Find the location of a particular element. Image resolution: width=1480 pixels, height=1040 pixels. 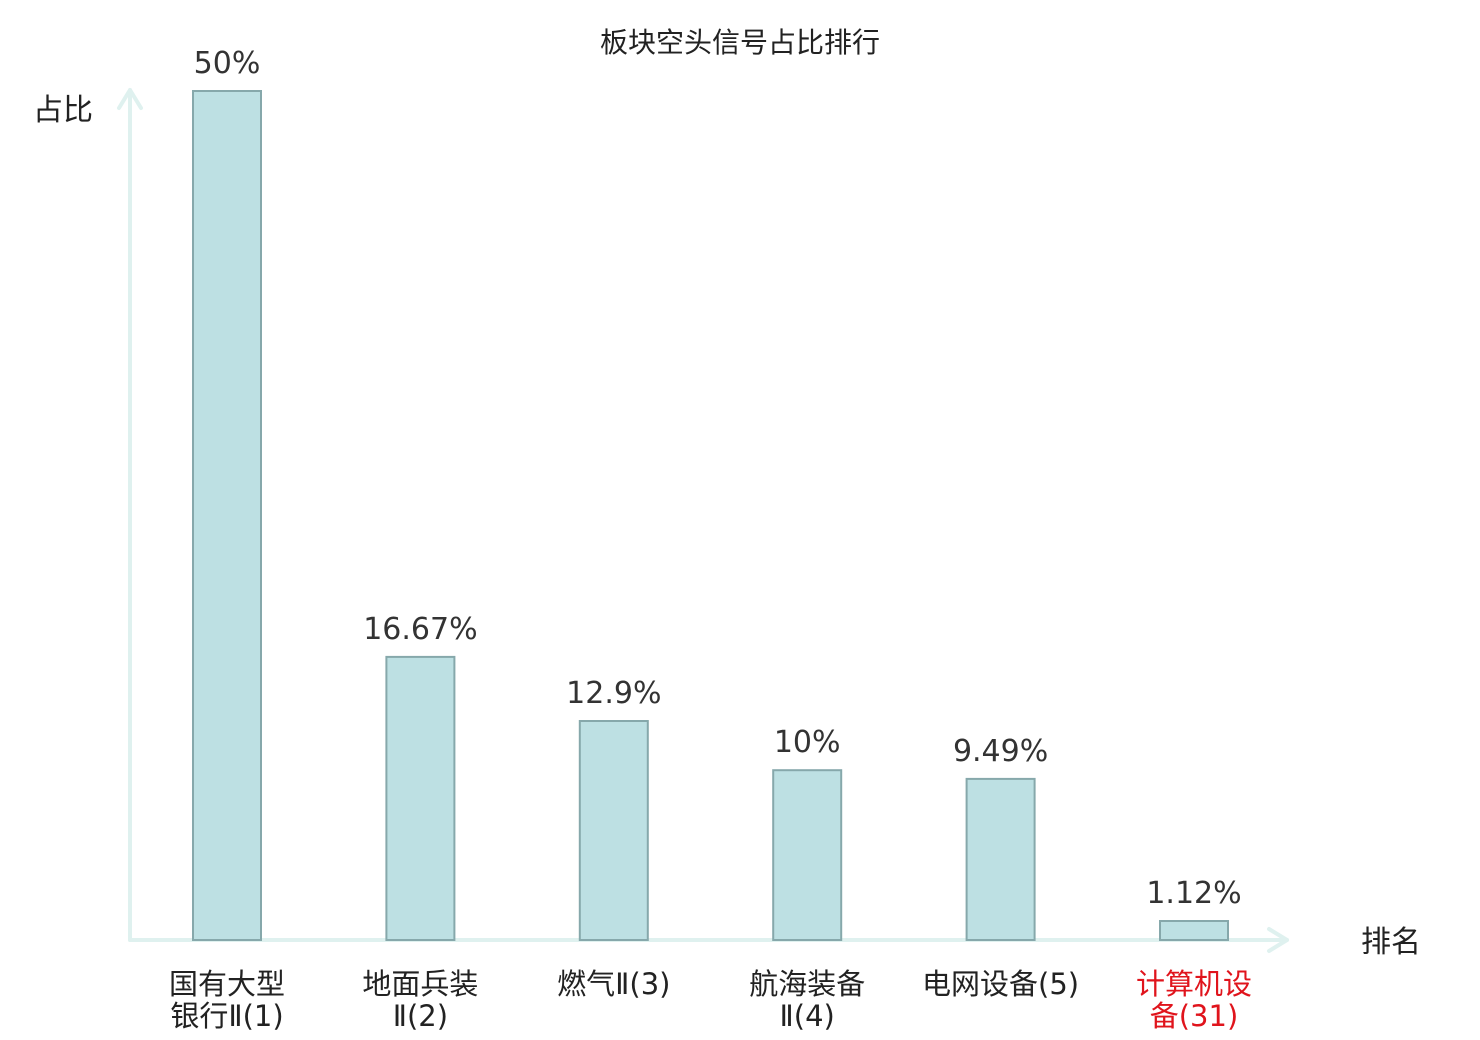

x-tick-label: 地面兵装 is located at coordinates (420, 984).